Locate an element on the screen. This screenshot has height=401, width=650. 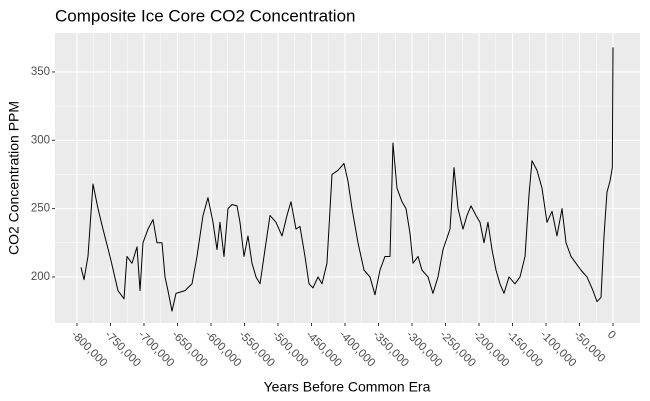
x-tick-label: -750,000 is located at coordinates (122, 349).